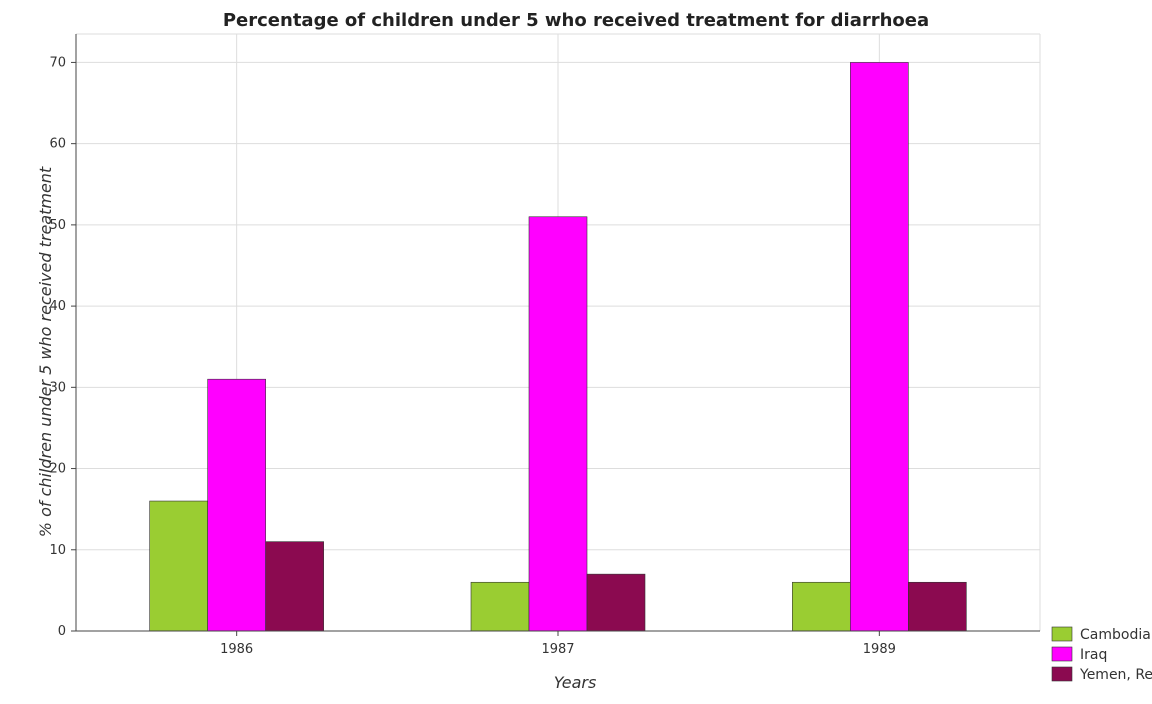  I want to click on legend-label: Cambodia, so click(1115, 635).